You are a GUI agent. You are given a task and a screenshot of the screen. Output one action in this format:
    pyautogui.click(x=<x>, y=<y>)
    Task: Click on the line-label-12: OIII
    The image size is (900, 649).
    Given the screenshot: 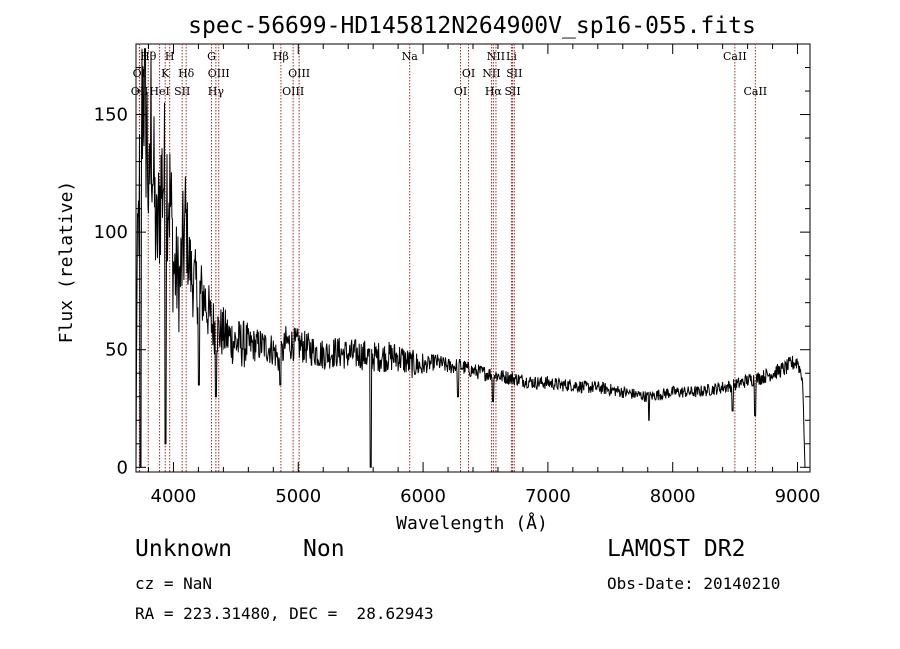 What is the action you would take?
    pyautogui.click(x=299, y=73)
    